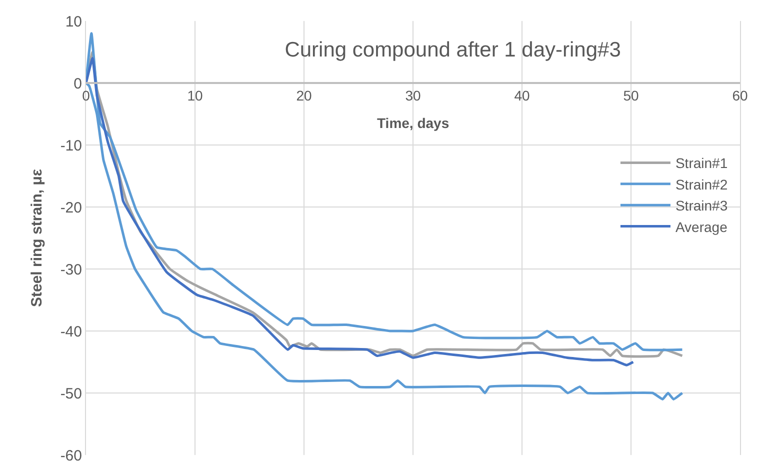 The width and height of the screenshot is (774, 466). I want to click on x-tick-label: 60, so click(740, 96).